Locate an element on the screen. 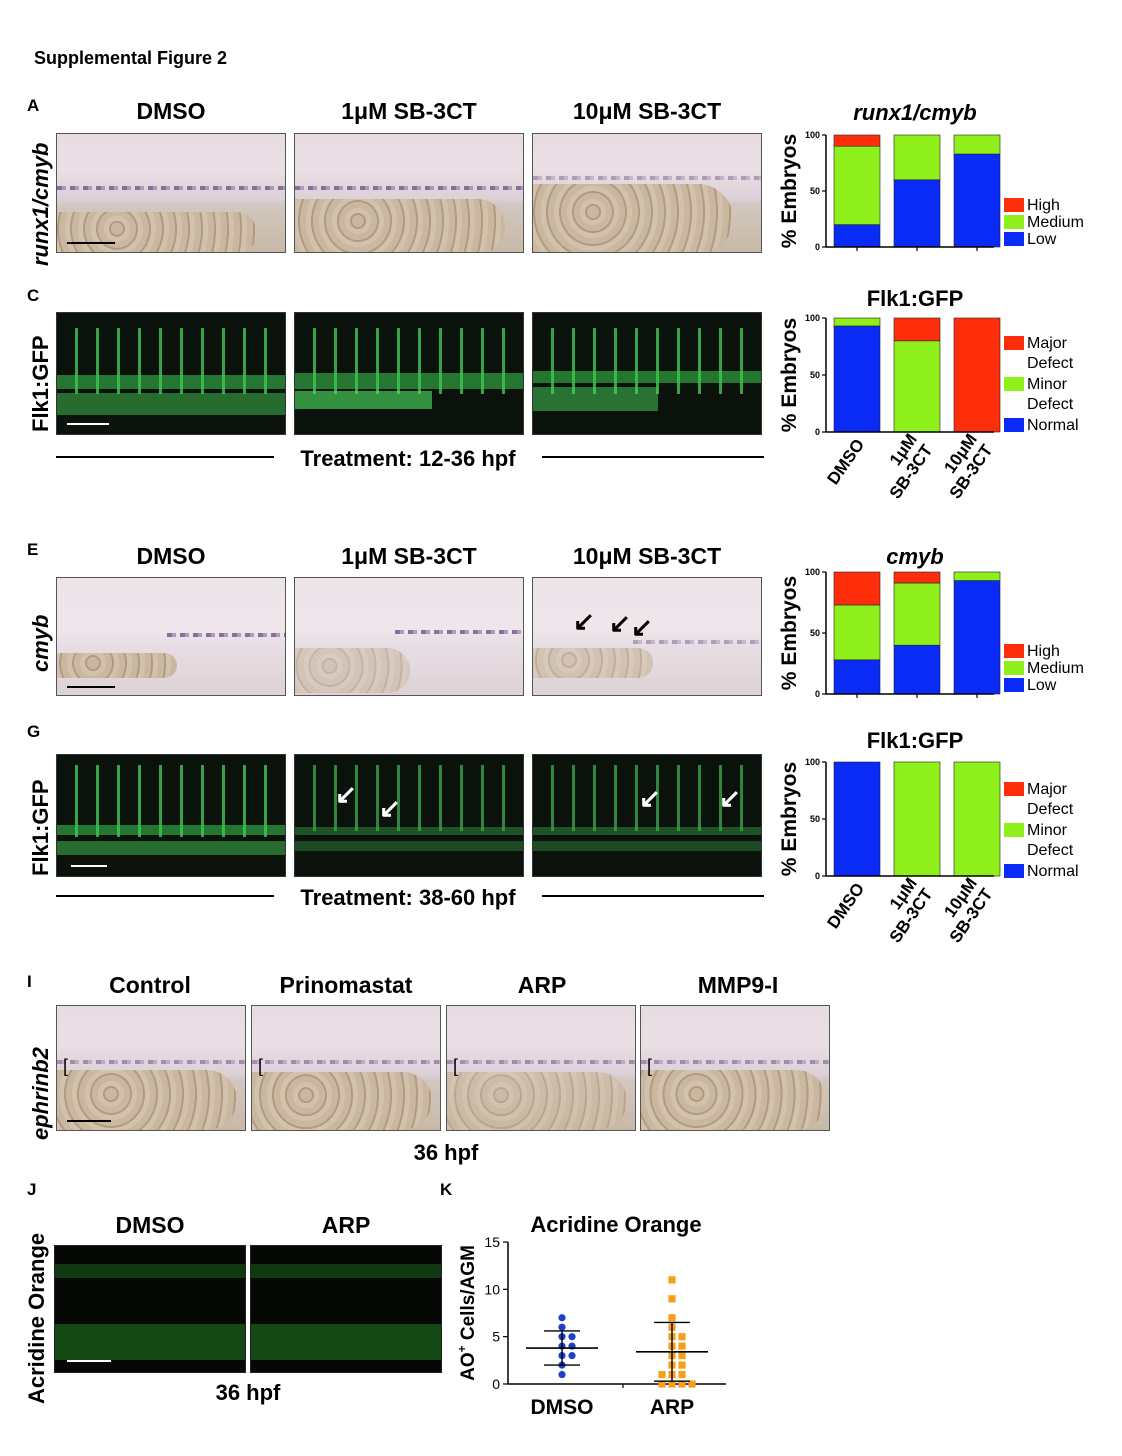 The width and height of the screenshot is (1122, 1456). header-a-dmso: DMSO is located at coordinates (171, 111).